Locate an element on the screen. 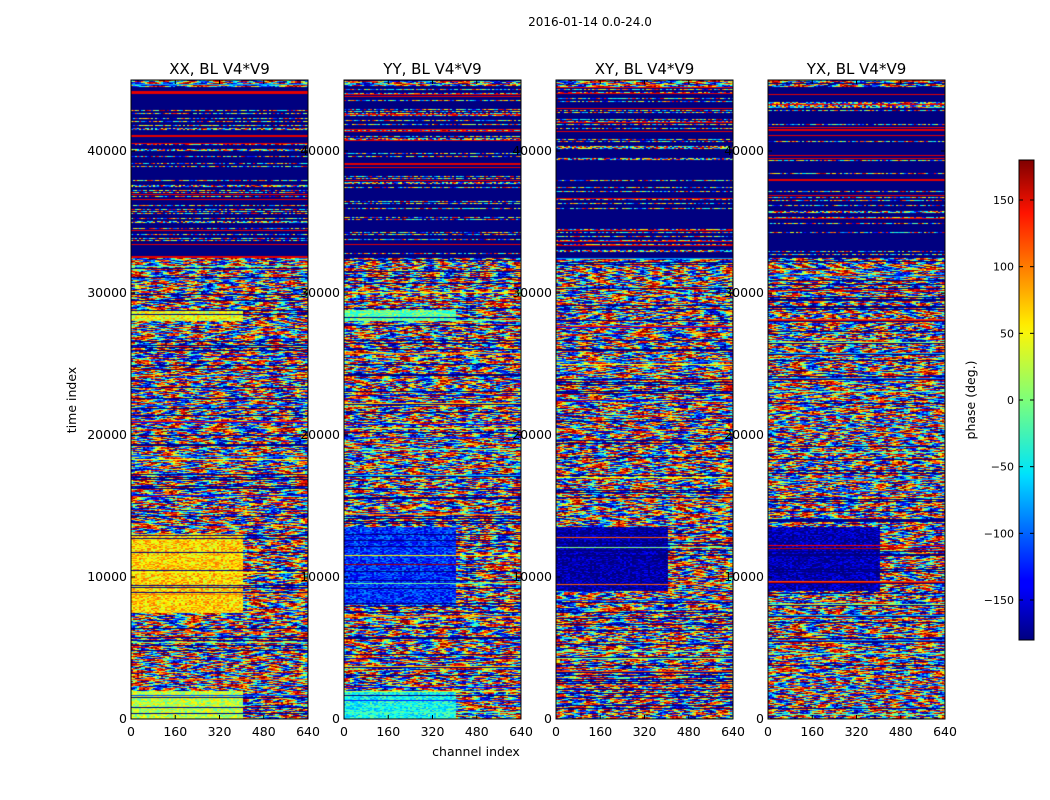 Image resolution: width=1050 pixels, height=800 pixels. colorbar: 150 100 50 0 −50 −100 −150 phase (deg.) is located at coordinates (999, 400).